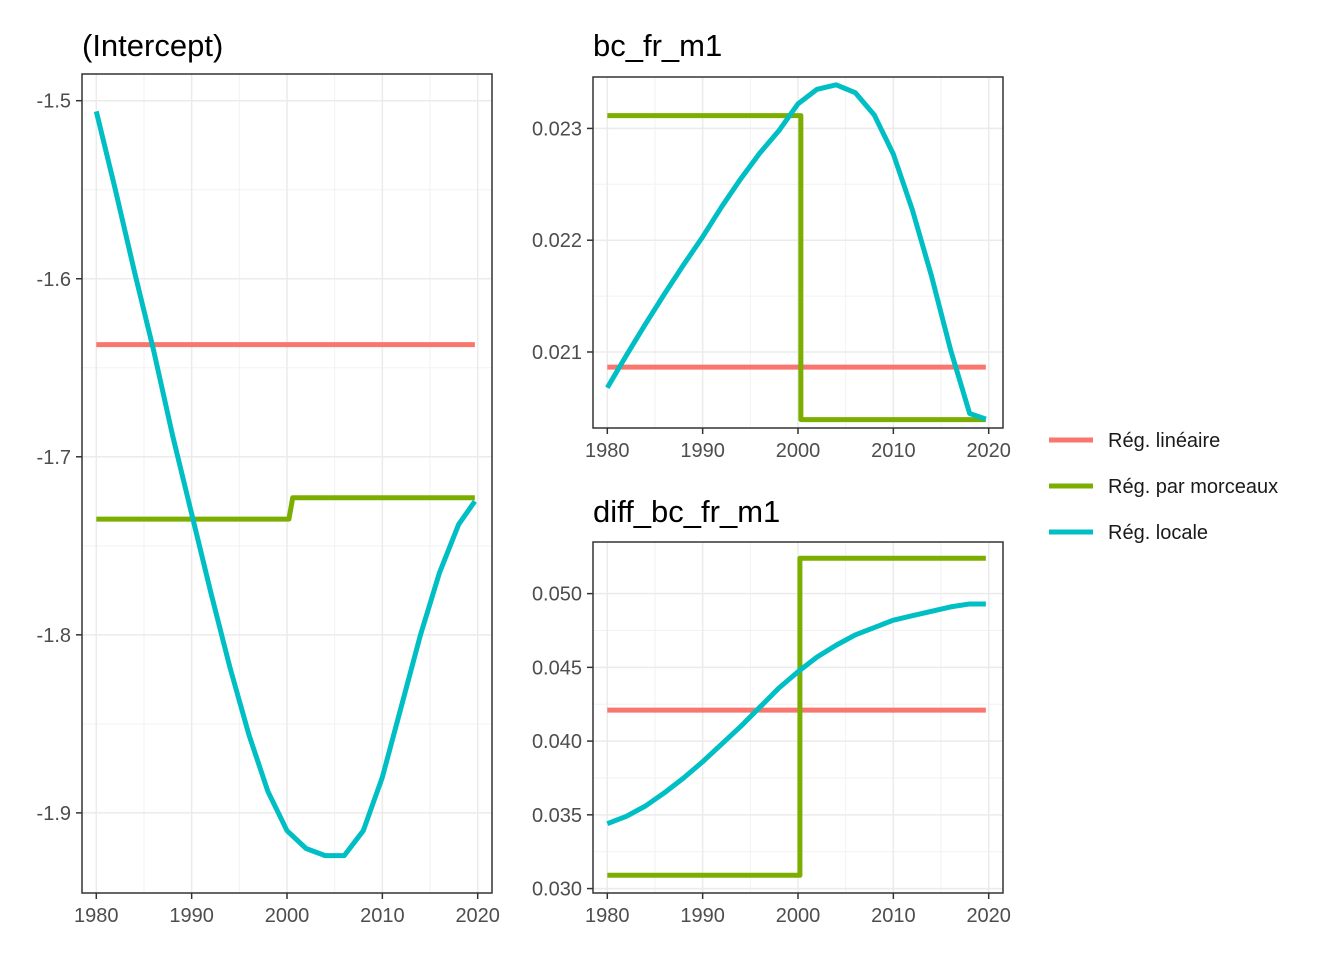  I want to click on y-tick-label: 0.021, so click(557, 353).